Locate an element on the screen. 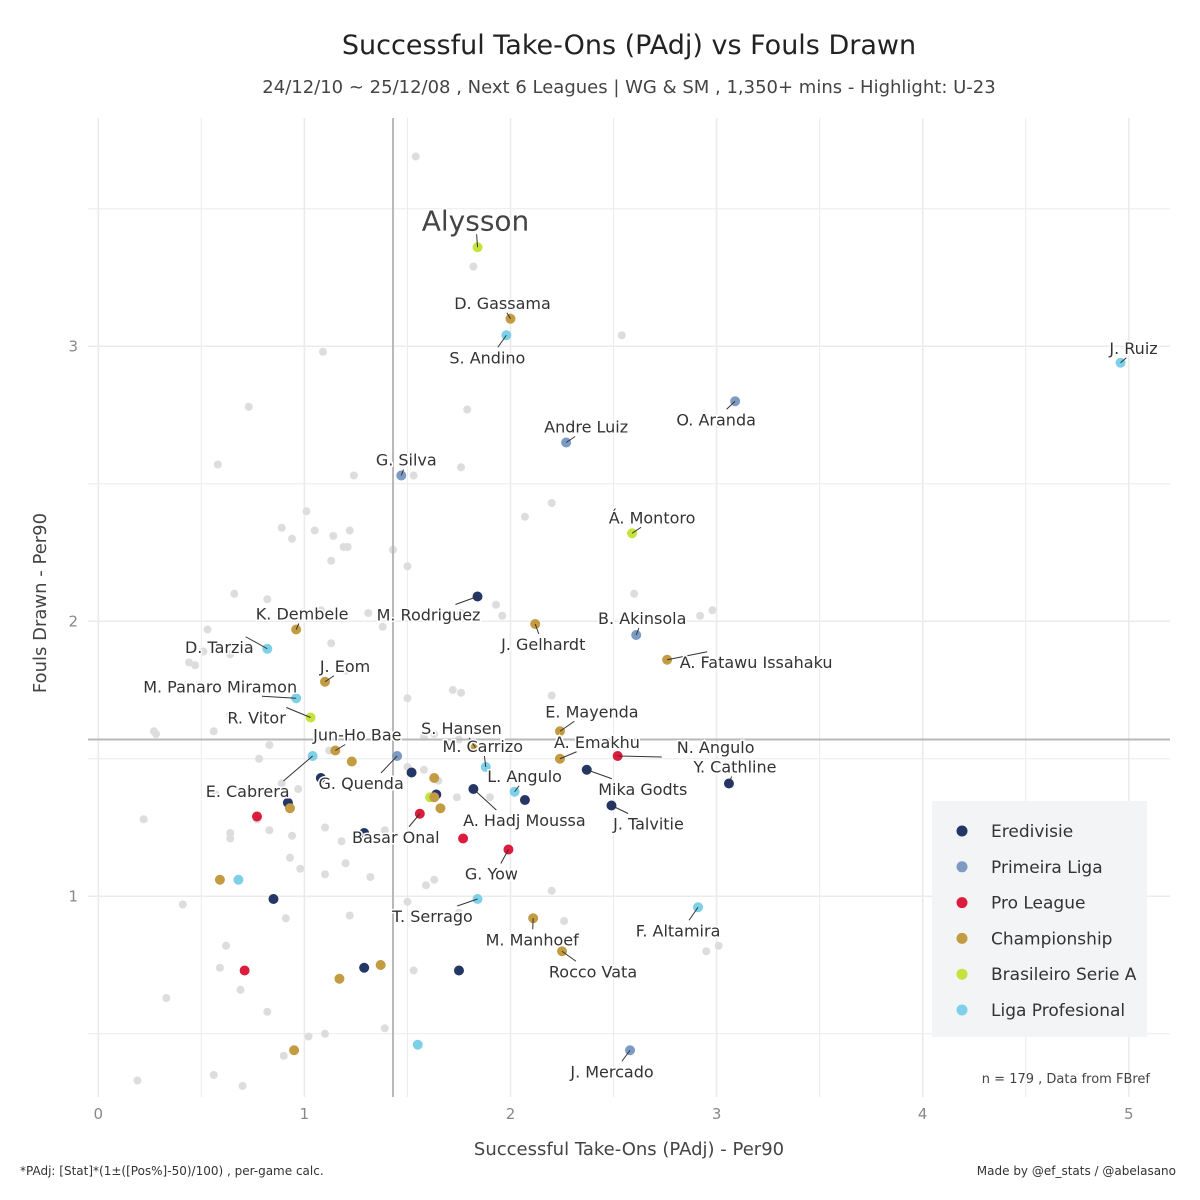 The height and width of the screenshot is (1200, 1200). point-label: Alysson is located at coordinates (476, 220).